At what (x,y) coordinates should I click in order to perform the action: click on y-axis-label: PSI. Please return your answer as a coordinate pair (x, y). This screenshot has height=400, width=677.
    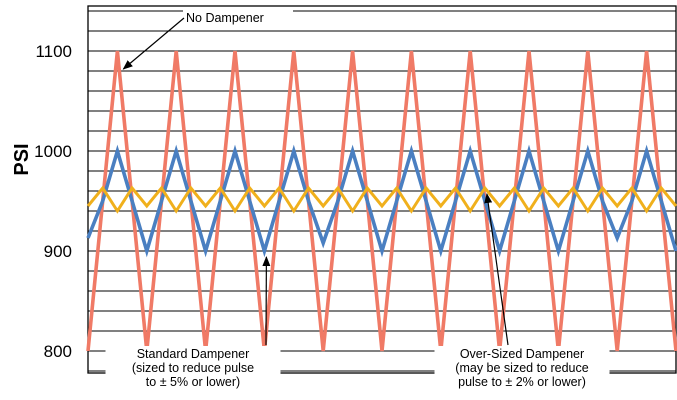
    Looking at the image, I should click on (22, 159).